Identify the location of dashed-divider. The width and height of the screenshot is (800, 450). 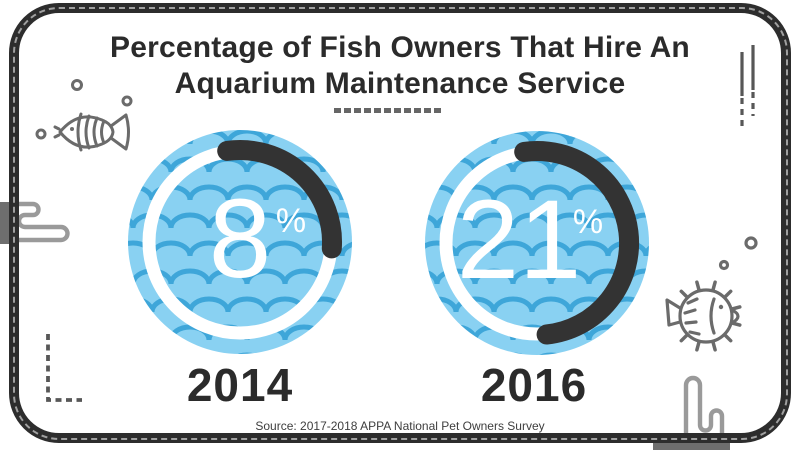
(387, 110).